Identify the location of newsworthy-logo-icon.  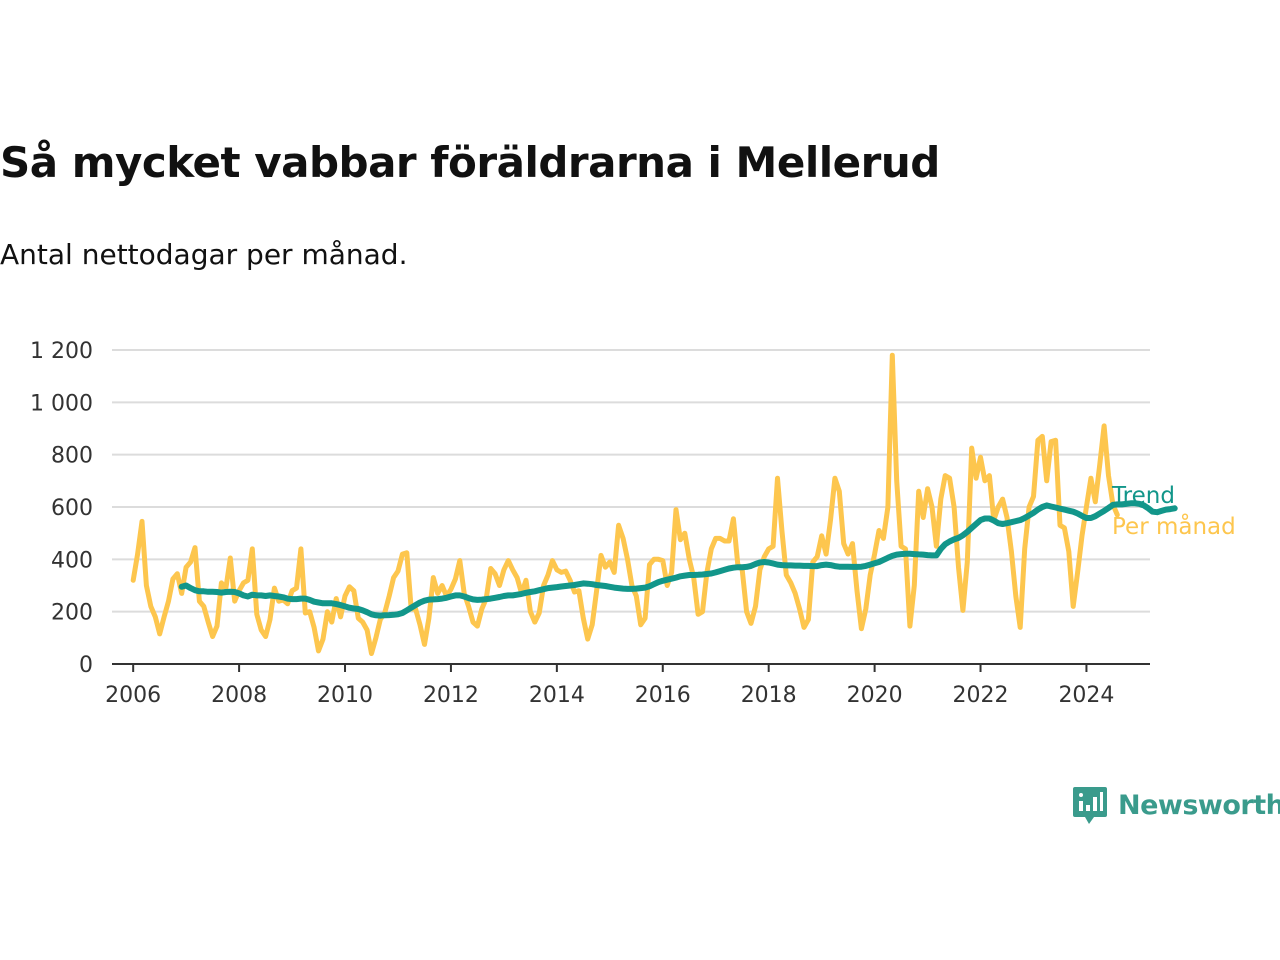
(1090, 805).